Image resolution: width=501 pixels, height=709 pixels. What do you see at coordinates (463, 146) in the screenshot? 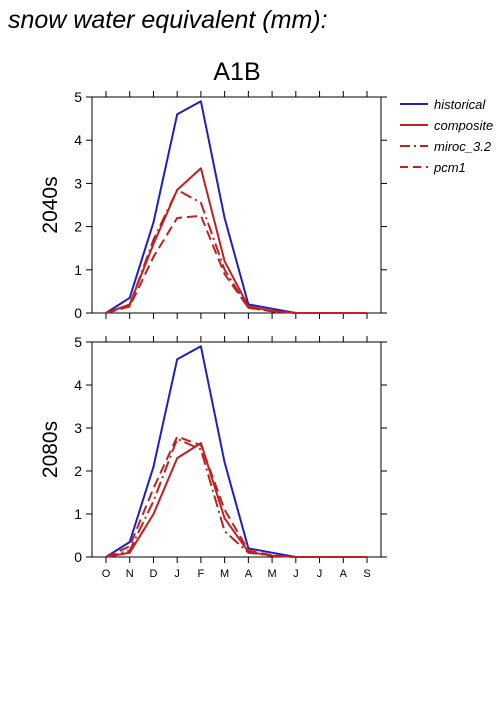
I see `legend-label: miroc_3.2` at bounding box center [463, 146].